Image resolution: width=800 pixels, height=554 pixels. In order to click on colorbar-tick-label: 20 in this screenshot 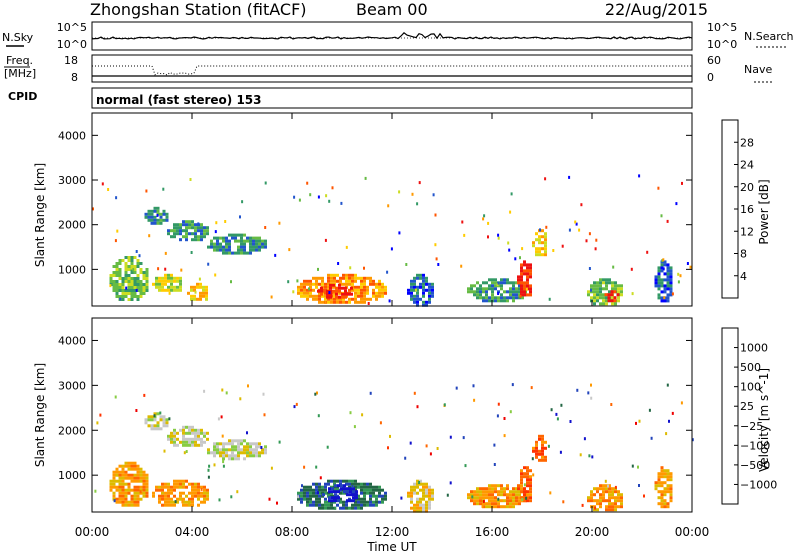, I will do `click(747, 187)`.